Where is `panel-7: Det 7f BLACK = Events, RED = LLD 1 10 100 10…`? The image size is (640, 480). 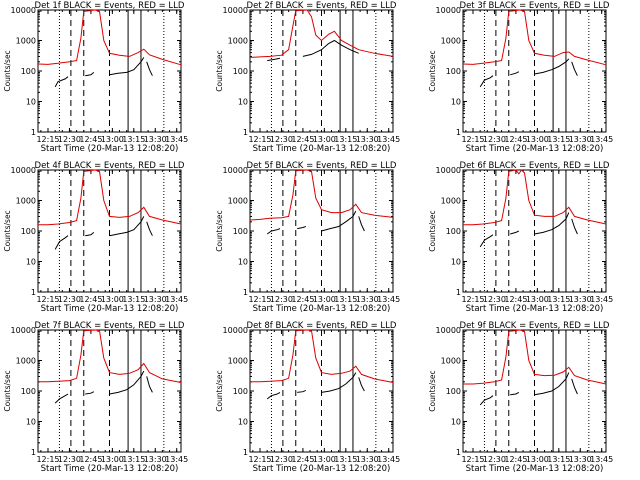
panel-7: Det 7f BLACK = Events, RED = LLD 1 10 100 10… is located at coordinates (95, 397).